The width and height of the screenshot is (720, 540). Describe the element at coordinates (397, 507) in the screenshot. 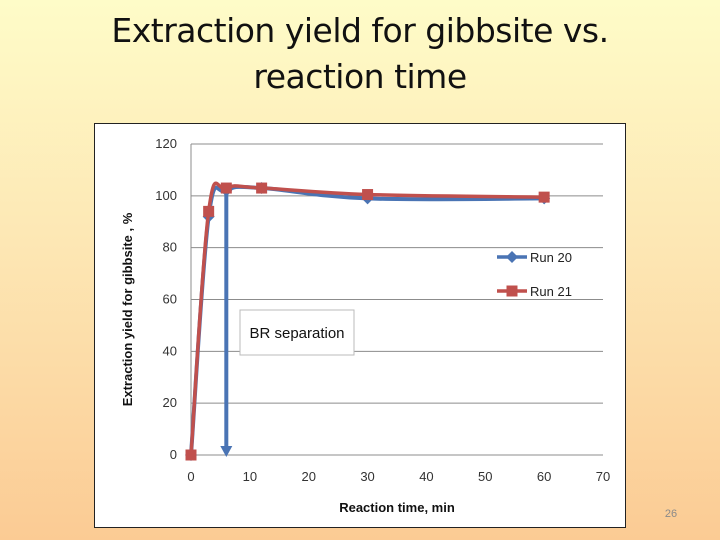

I see `x-axis-title: Reaction time, min` at that location.